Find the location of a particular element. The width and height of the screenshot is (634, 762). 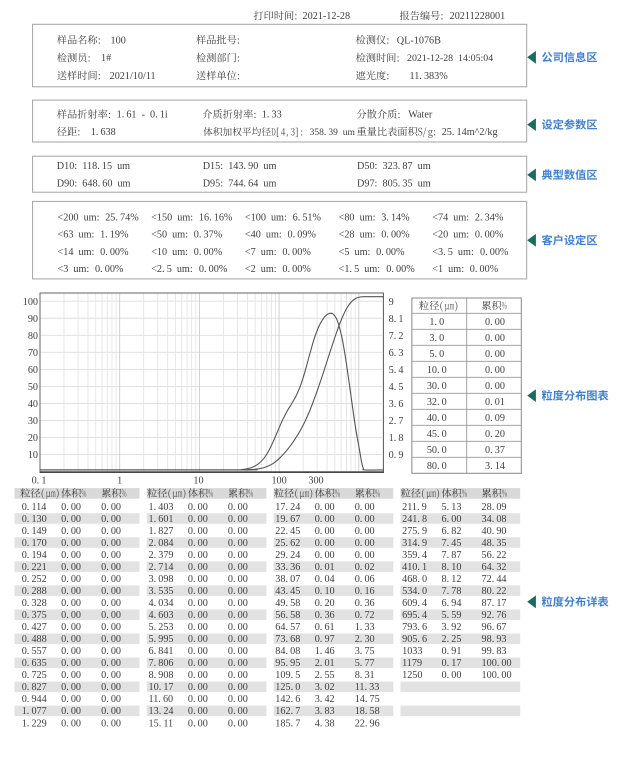

svg-text:15.11: 15. 11 is located at coordinates (161, 723).